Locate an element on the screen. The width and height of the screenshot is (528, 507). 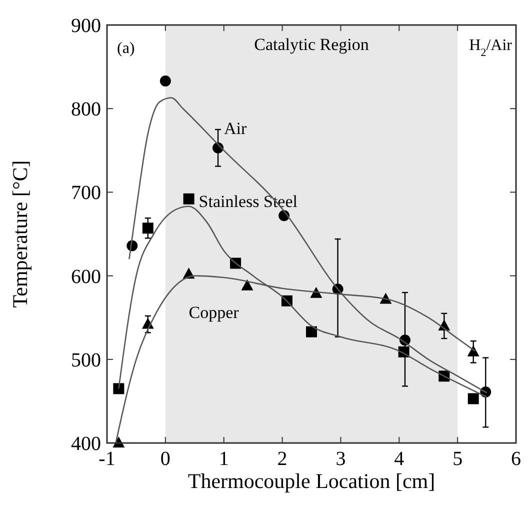
y-tick-label: 500 is located at coordinates (86, 360).